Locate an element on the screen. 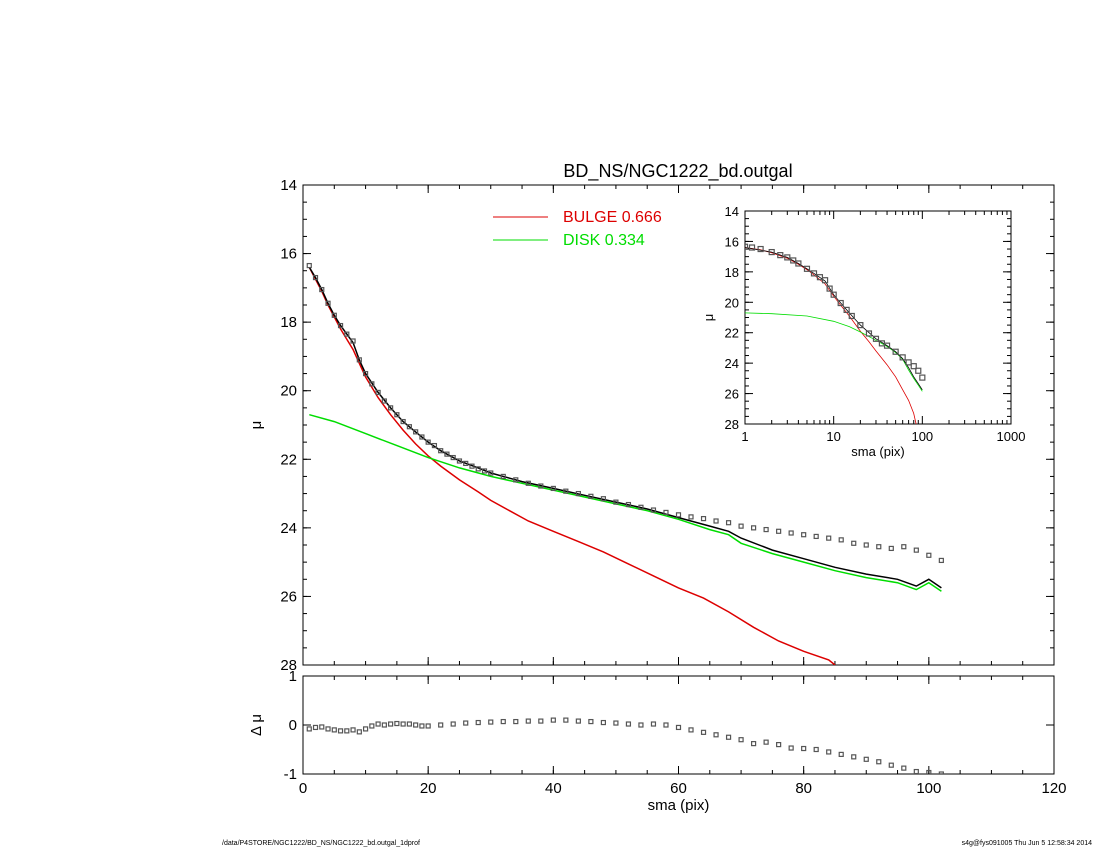 The image size is (1100, 850). main-ytick-label: 20 is located at coordinates (288, 391).